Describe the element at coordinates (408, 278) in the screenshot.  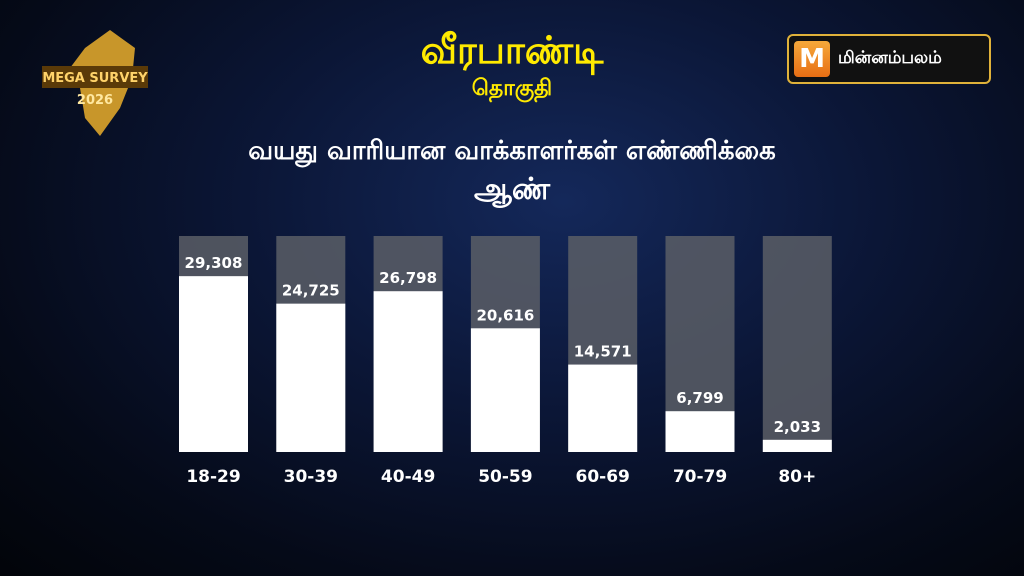
I see `value-label: 26,798` at that location.